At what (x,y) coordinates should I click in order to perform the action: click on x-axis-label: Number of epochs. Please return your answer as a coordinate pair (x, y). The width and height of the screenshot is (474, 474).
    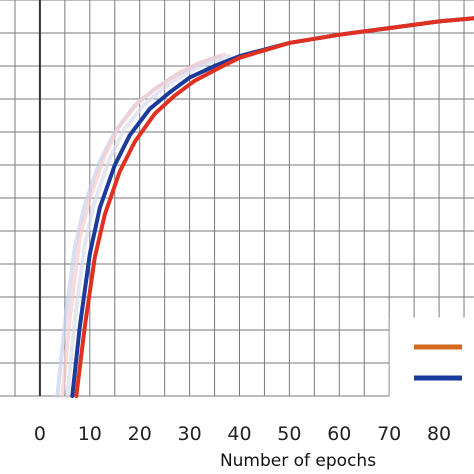
    Looking at the image, I should click on (298, 461).